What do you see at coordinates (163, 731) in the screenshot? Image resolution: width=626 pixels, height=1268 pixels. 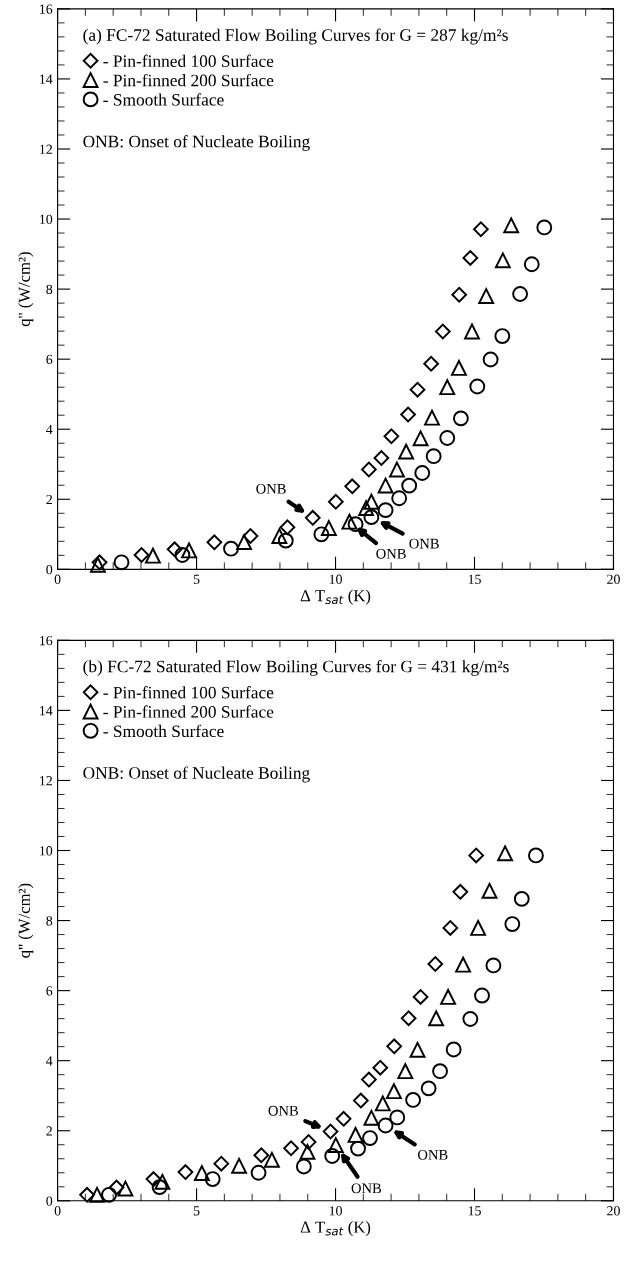 I see `legend-label: - Smooth Surface` at bounding box center [163, 731].